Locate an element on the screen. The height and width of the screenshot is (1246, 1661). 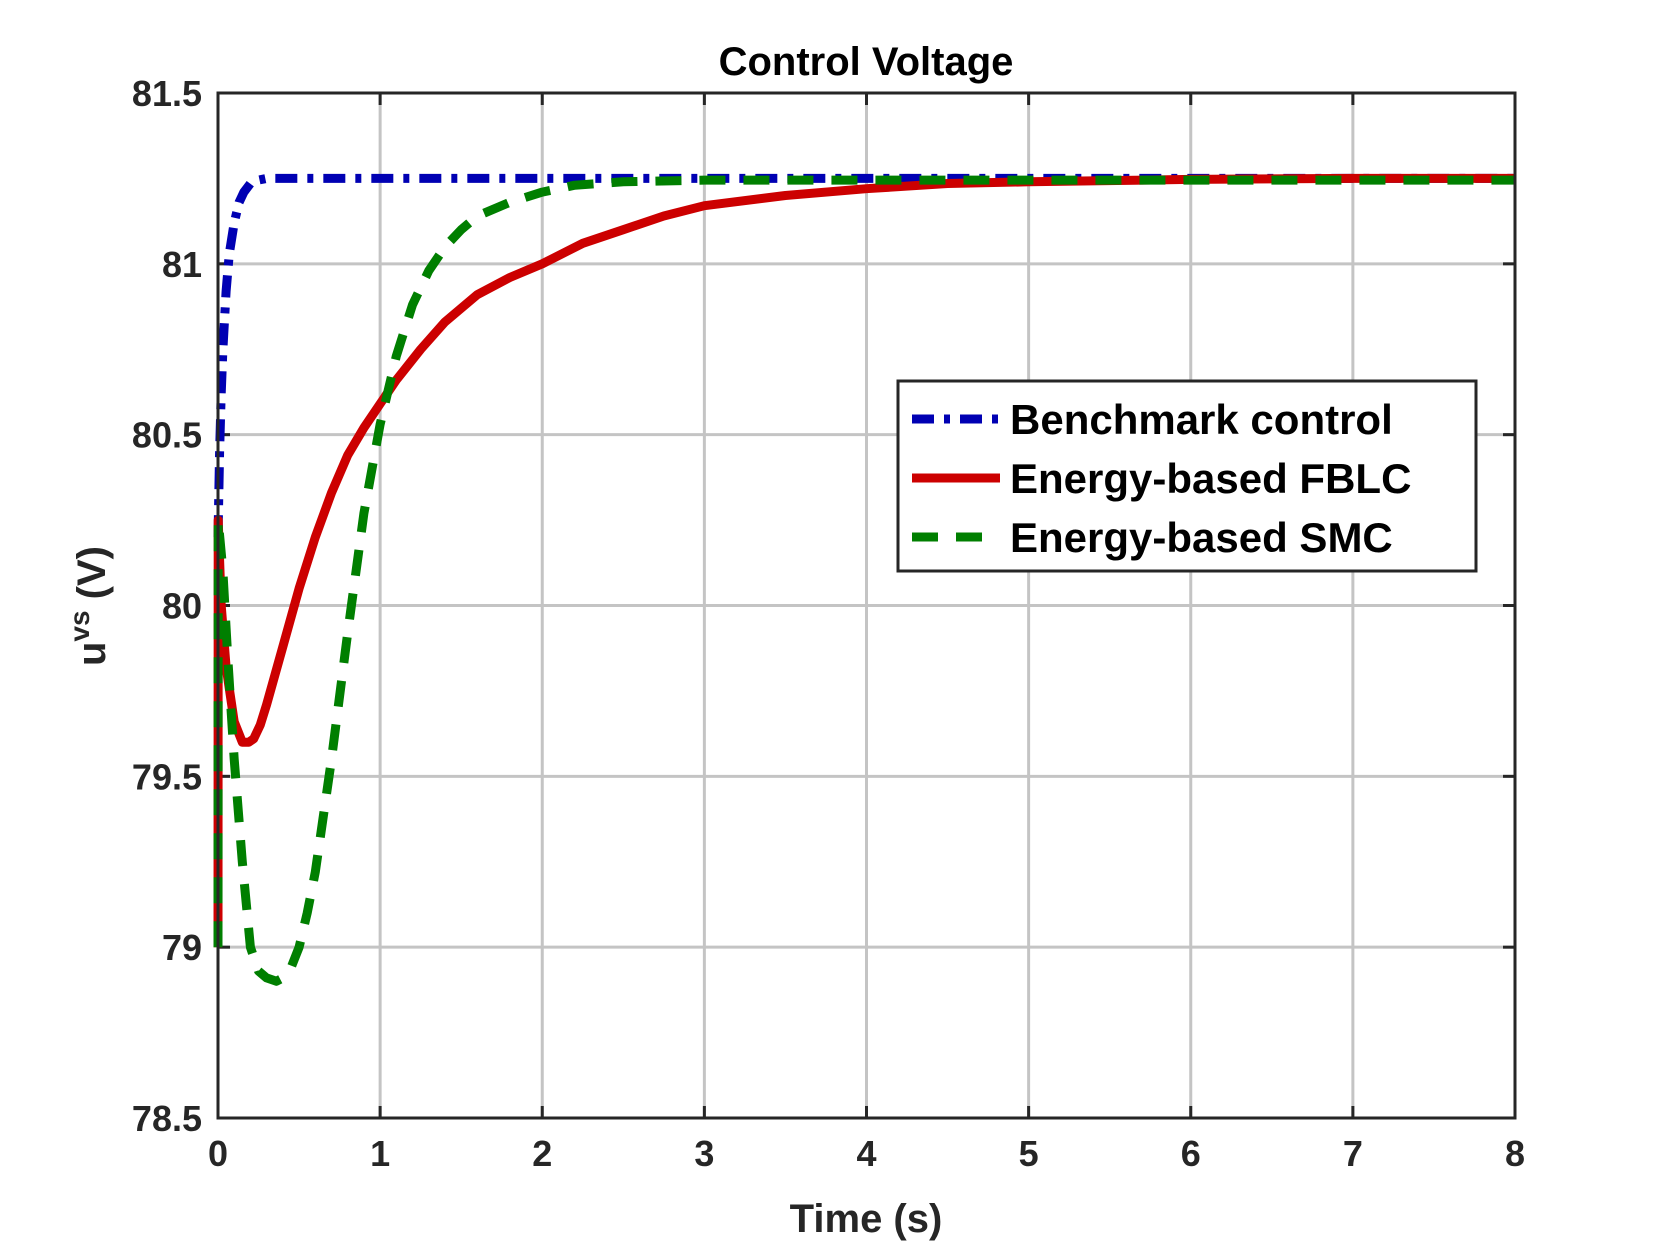
y-tick-label: 79 is located at coordinates (182, 947).